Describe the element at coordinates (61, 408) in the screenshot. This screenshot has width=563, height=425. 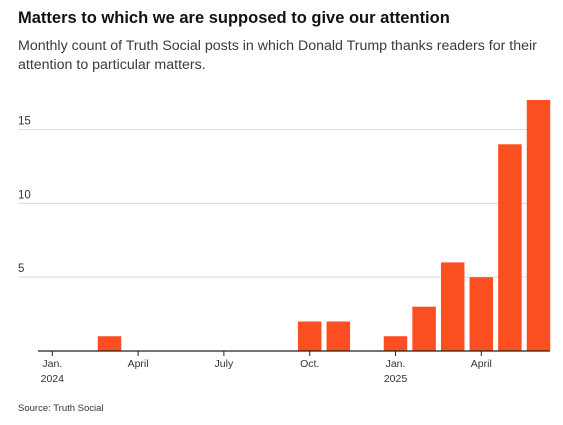
I see `source-note: Source: Truth Social` at that location.